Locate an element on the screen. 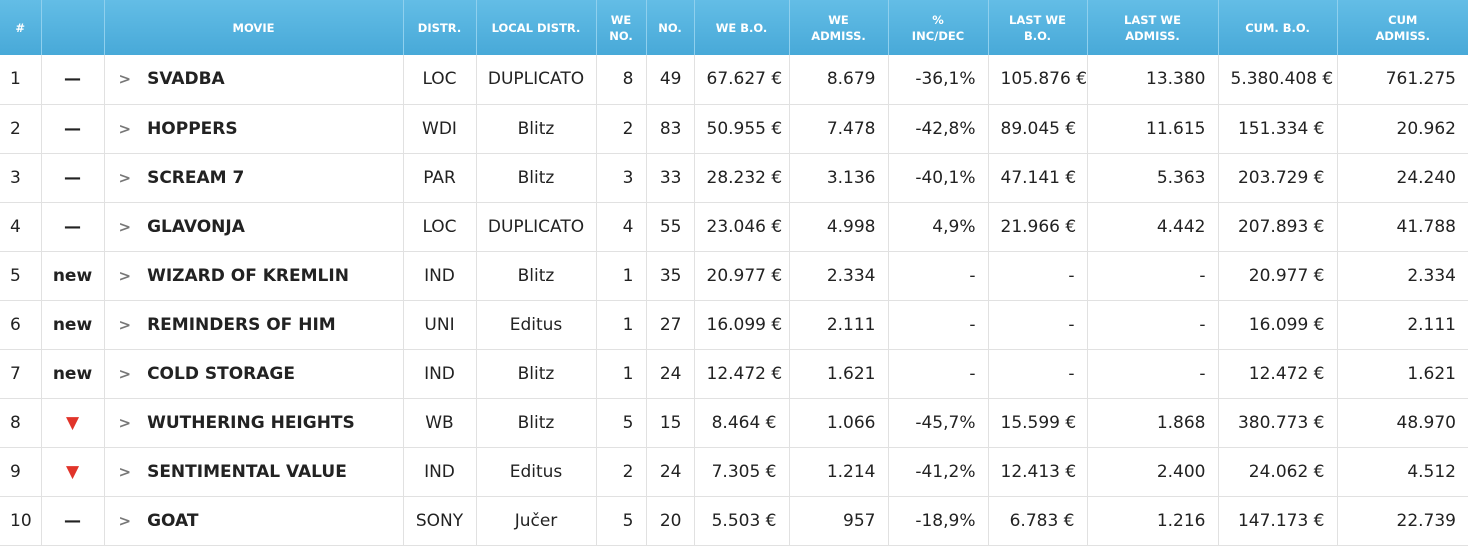 The height and width of the screenshot is (546, 1468). movie-title-text: WIZARD OF KREMLIN is located at coordinates (248, 275).